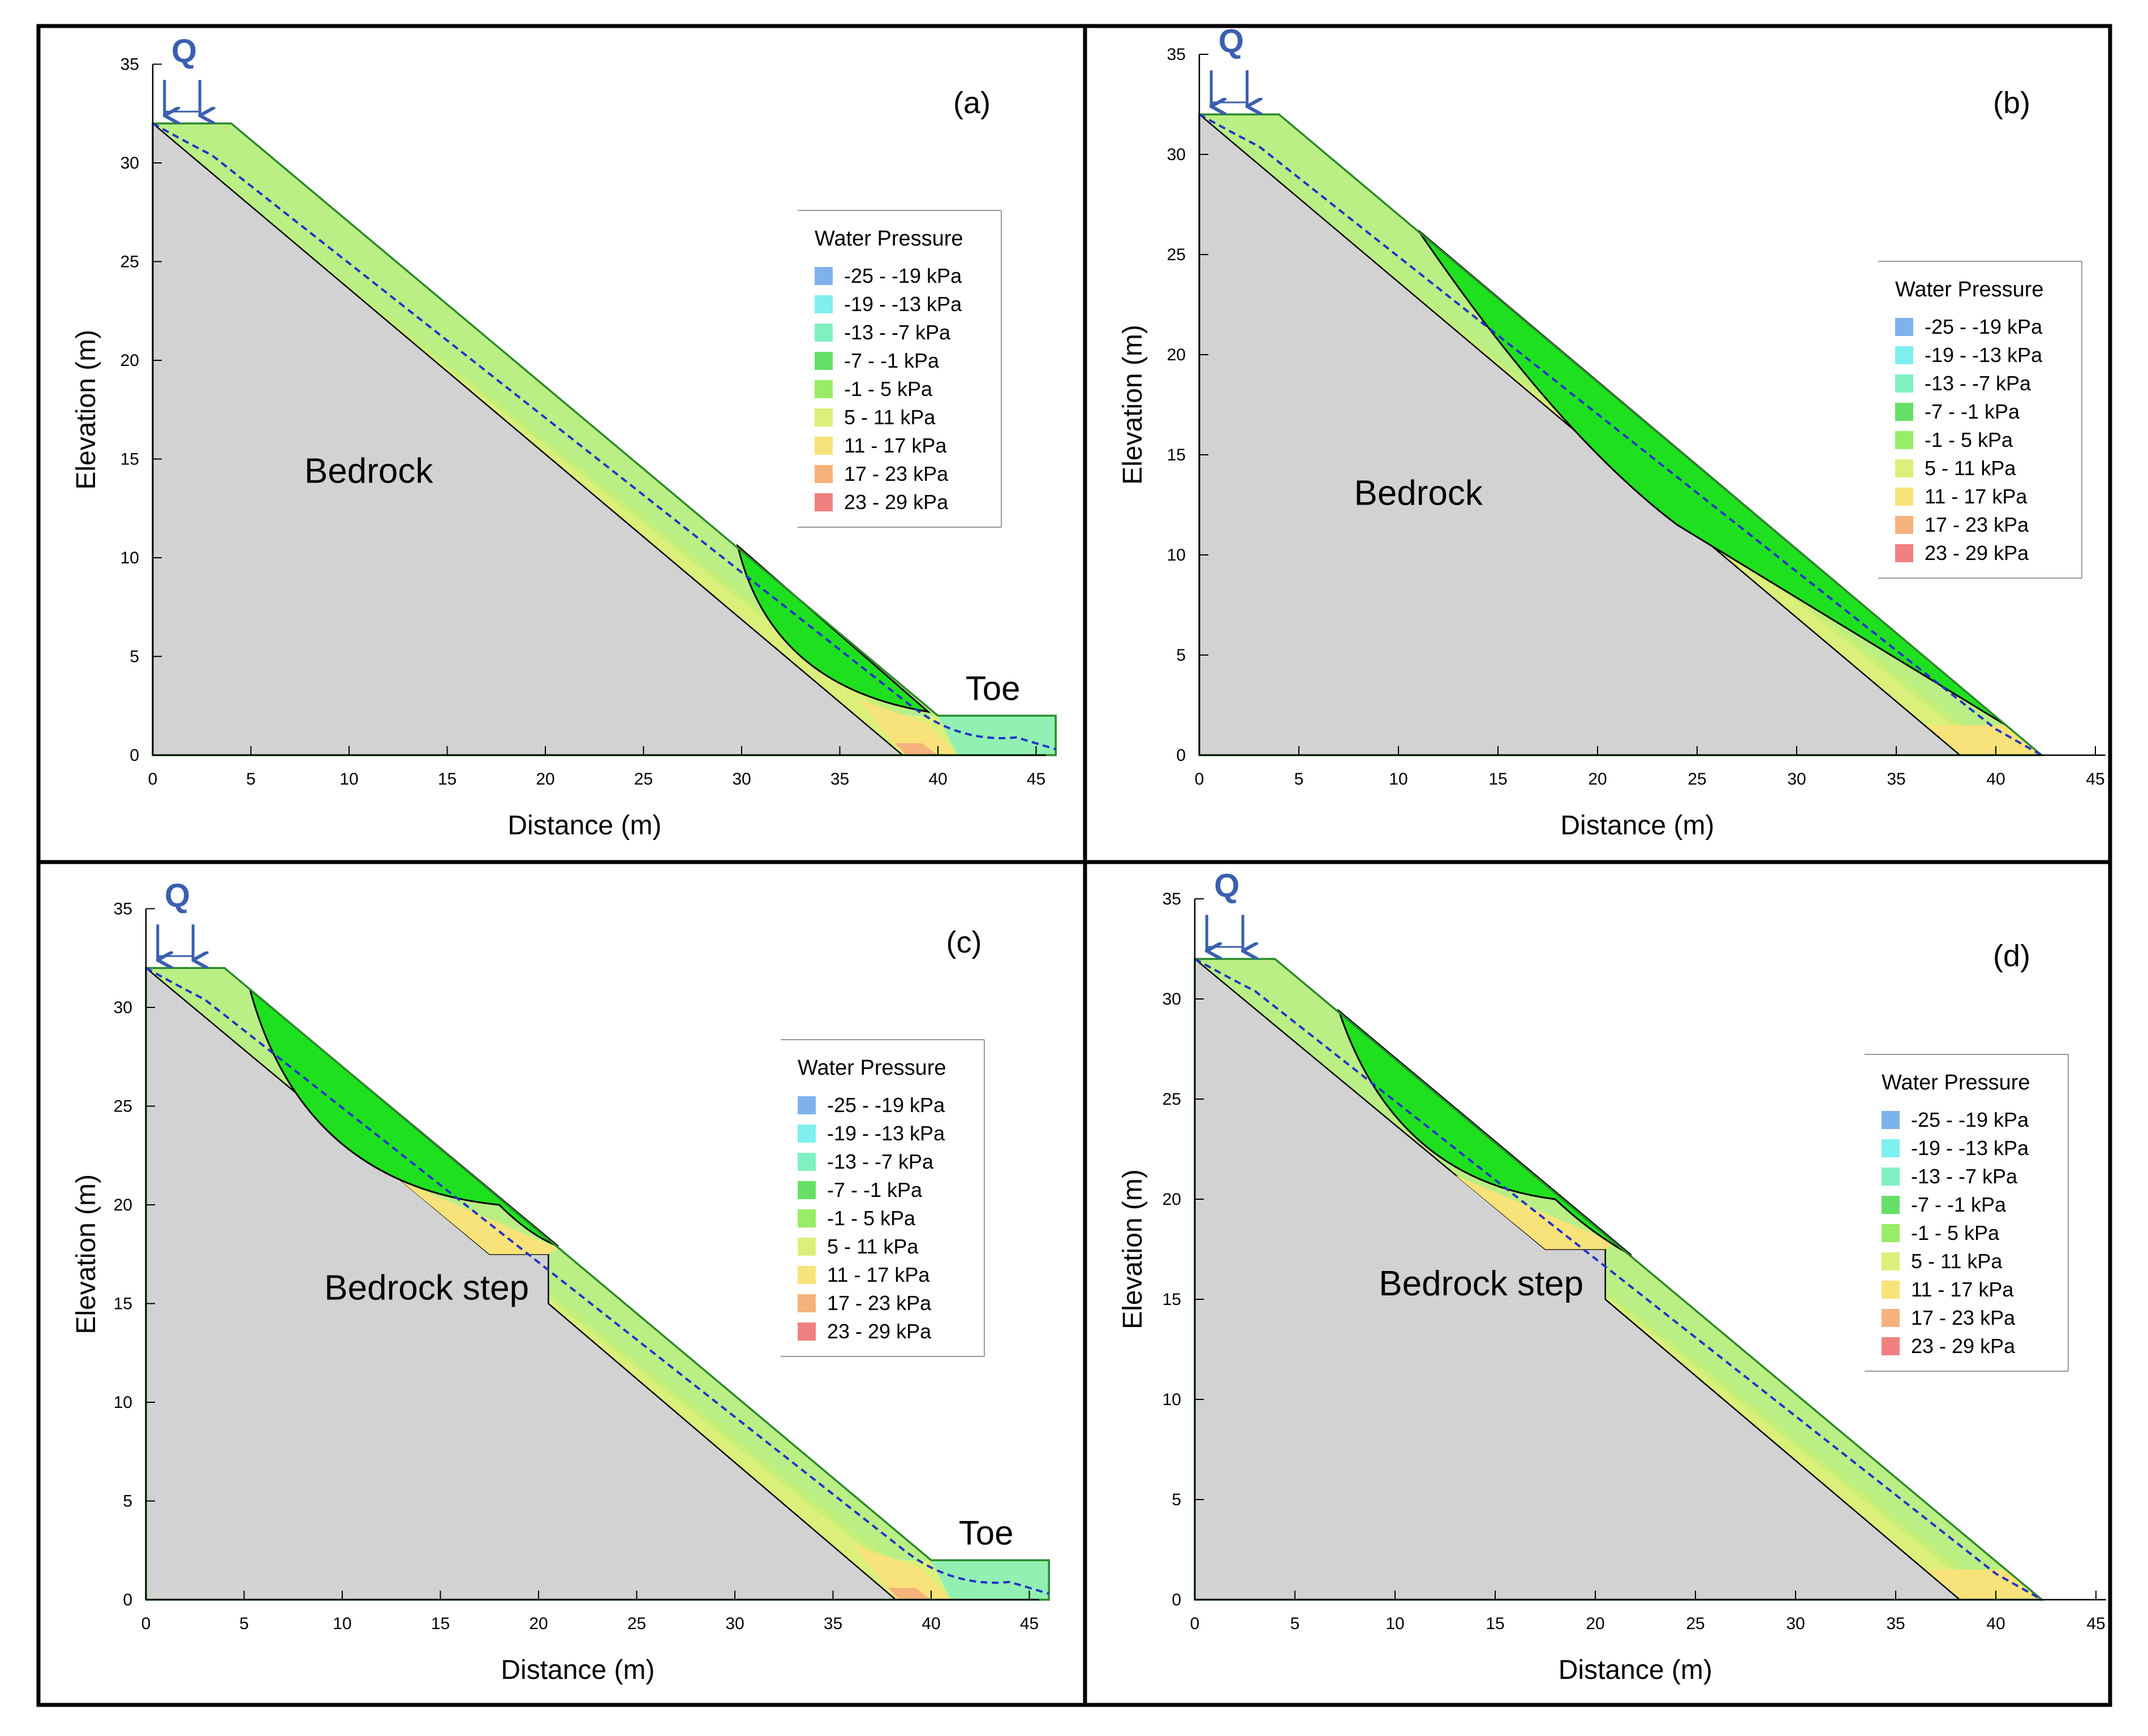  I want to click on x-tick-label: 20, so click(1595, 1623).